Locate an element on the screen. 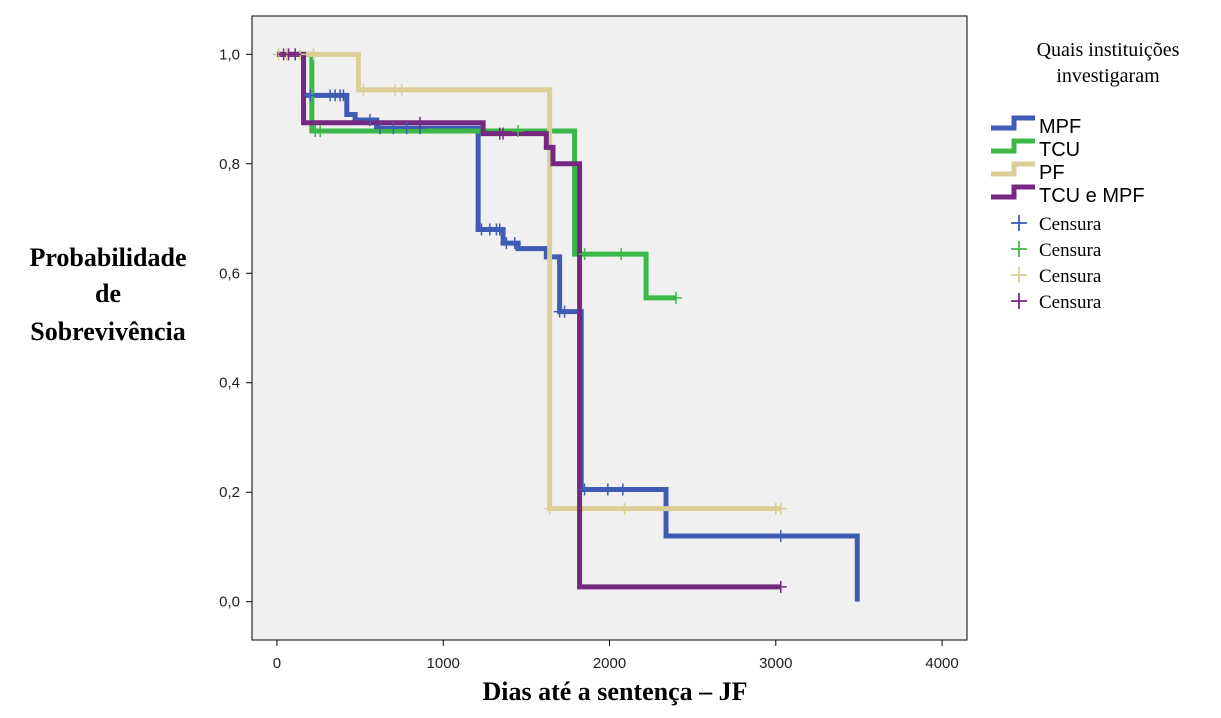 The height and width of the screenshot is (718, 1221). legend-censor-label-1: Censura is located at coordinates (1070, 224).